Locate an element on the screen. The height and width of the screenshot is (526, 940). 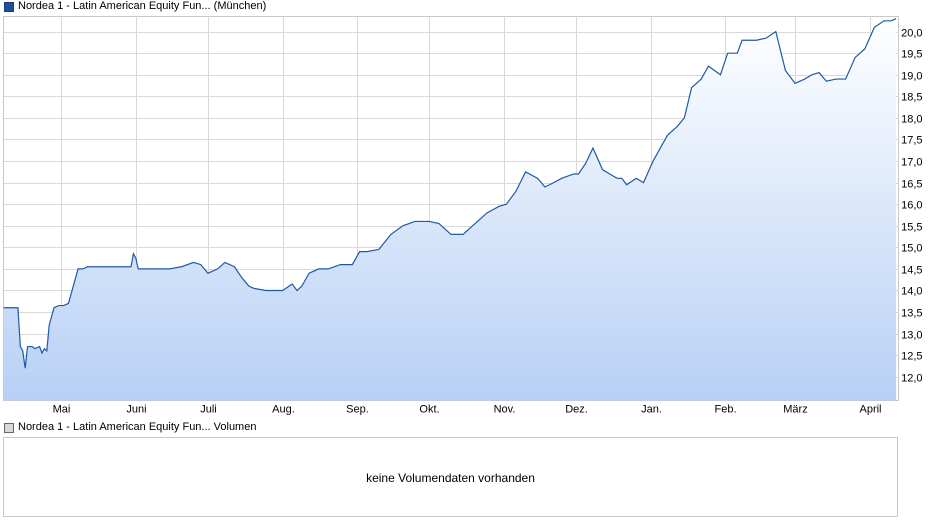
x-tick-label: Mai is located at coordinates (62, 410).